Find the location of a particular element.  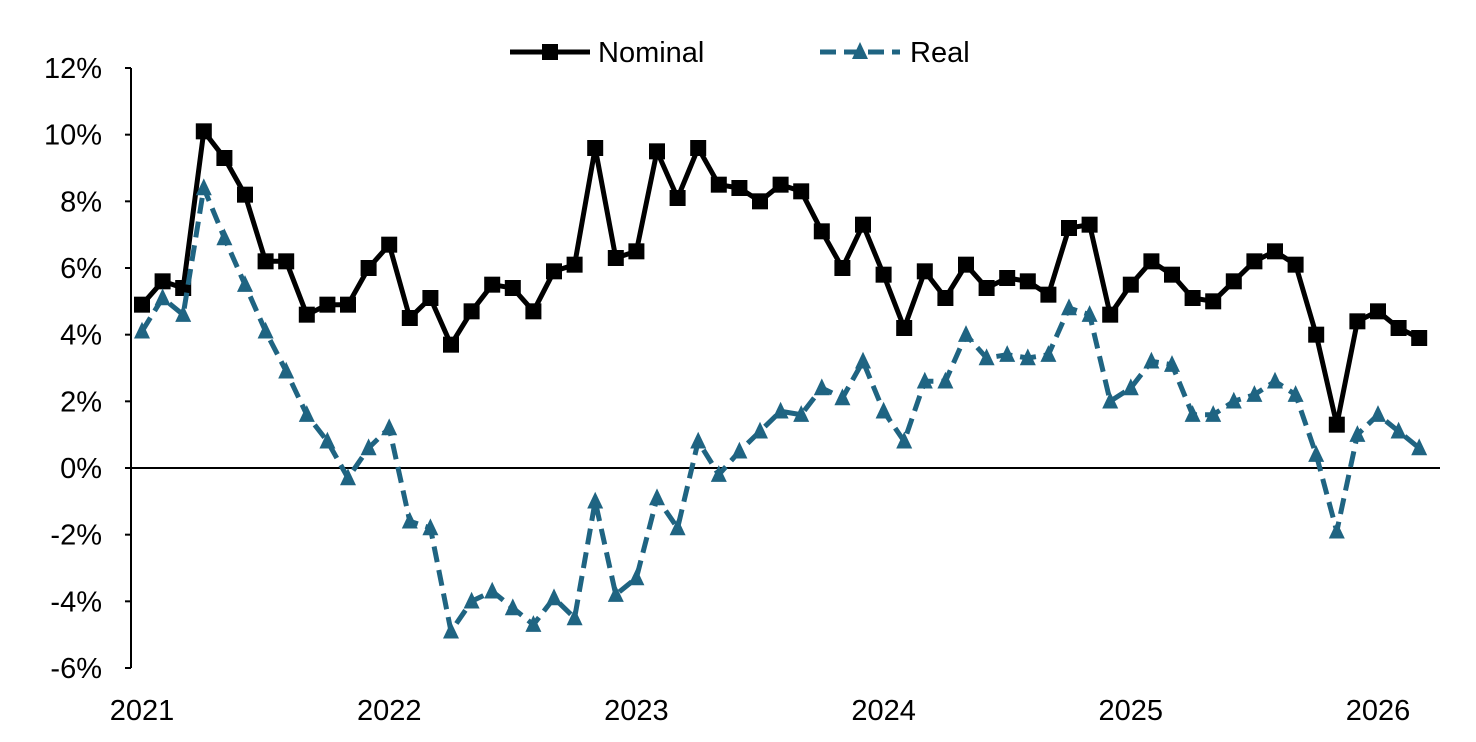

legend-label: Nominal is located at coordinates (651, 53).